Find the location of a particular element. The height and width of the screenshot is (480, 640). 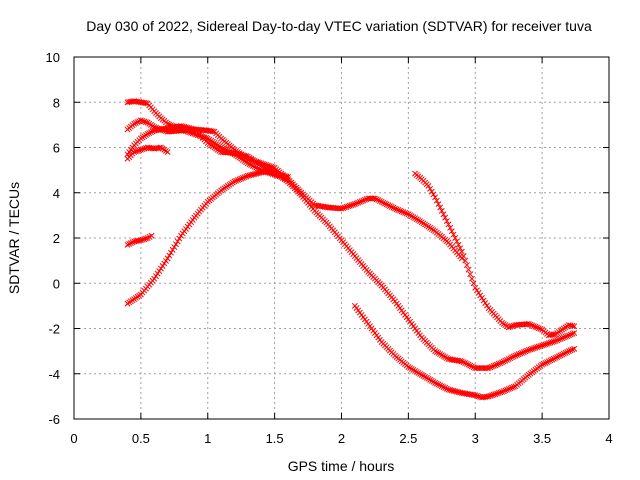

y-tick-label: -6 is located at coordinates (54, 419).